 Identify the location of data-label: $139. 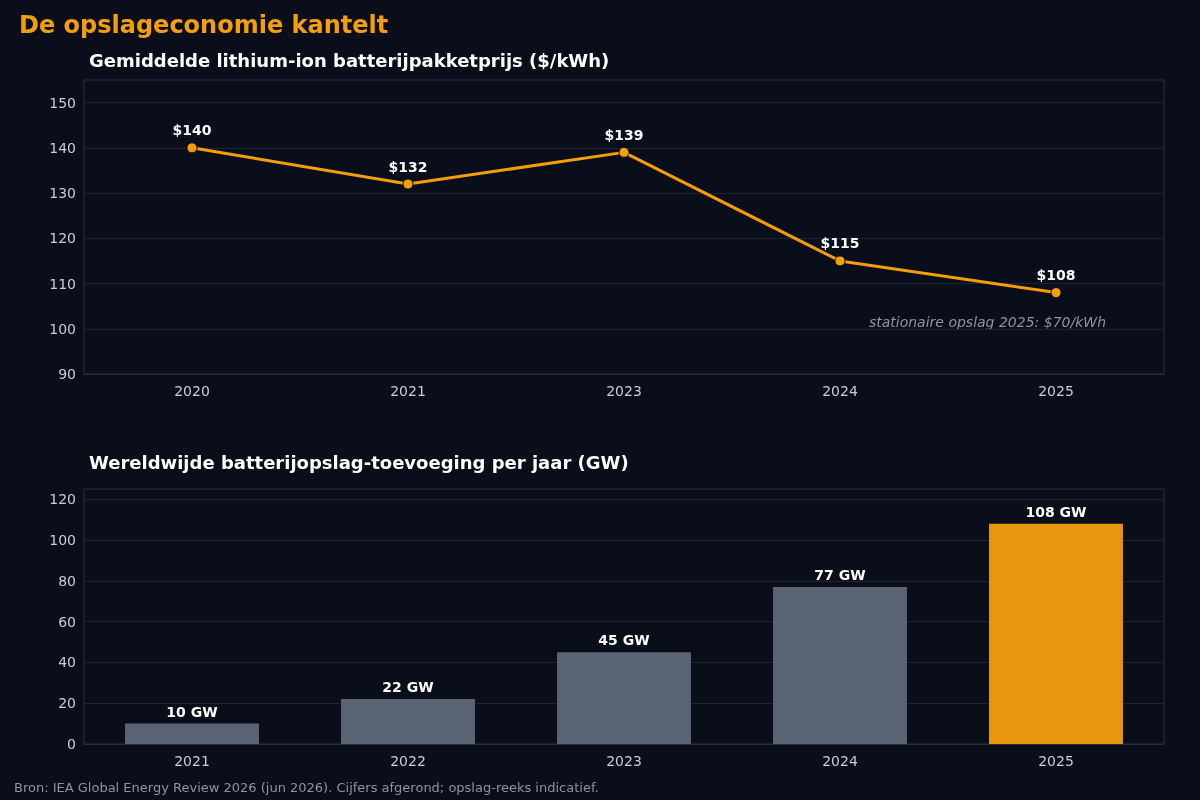
(624, 134).